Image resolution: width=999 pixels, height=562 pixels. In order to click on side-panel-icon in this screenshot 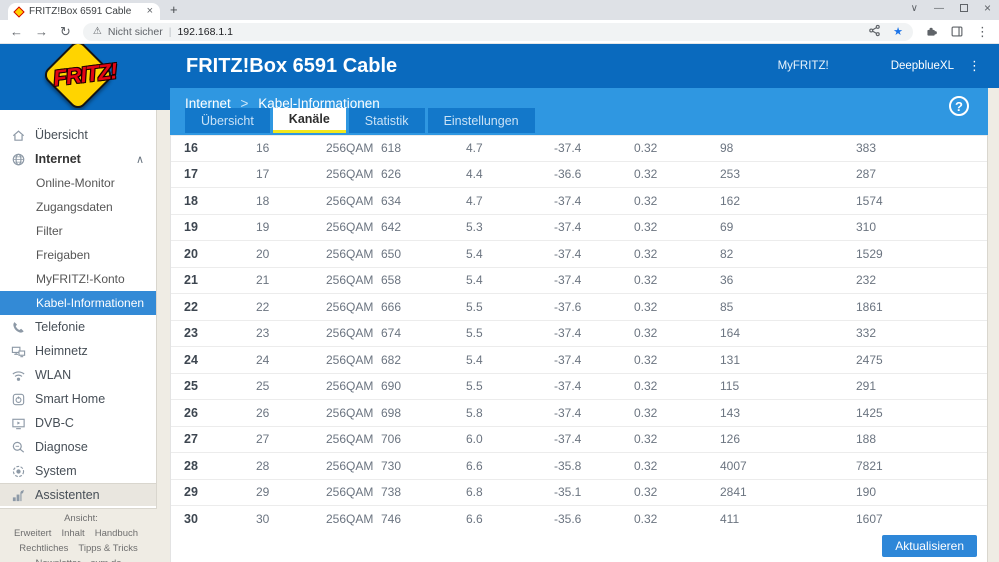, I will do `click(957, 31)`.